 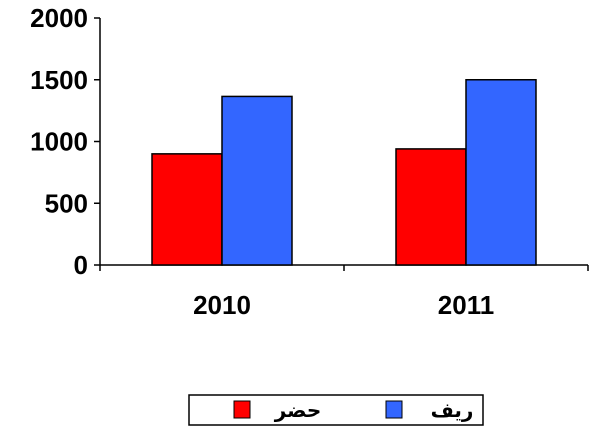 I want to click on legend: حضر ريف, so click(x=336, y=410).